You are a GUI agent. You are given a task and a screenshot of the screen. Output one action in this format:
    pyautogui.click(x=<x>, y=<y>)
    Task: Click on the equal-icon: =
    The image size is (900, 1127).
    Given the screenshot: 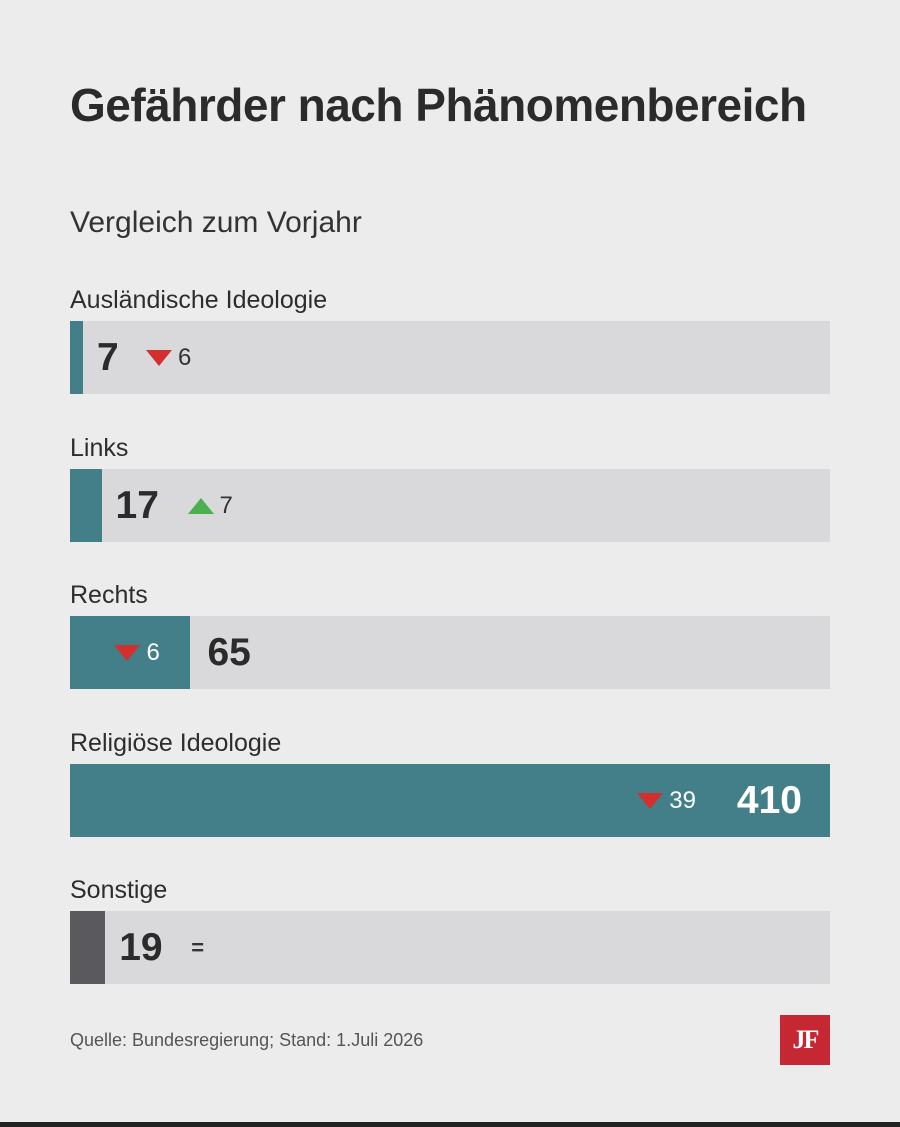 What is the action you would take?
    pyautogui.click(x=198, y=947)
    